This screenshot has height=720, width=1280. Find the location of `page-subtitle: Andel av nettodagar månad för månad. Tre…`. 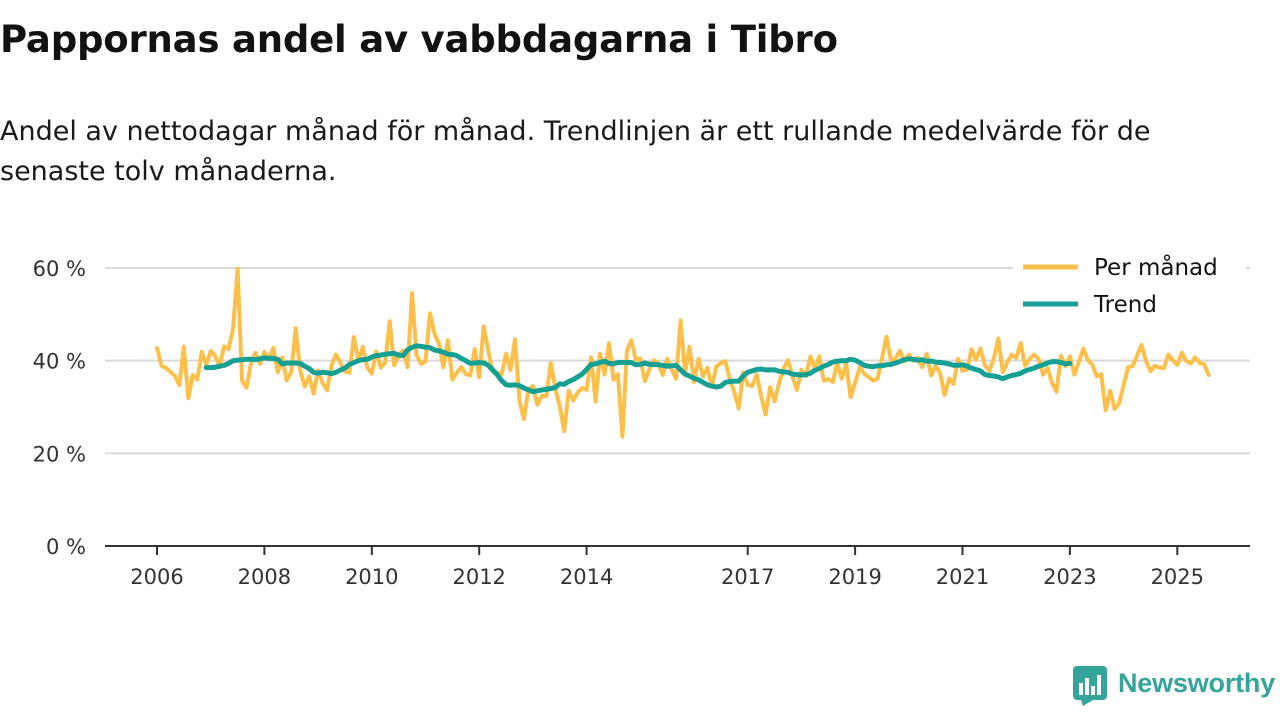

page-subtitle: Andel av nettodagar månad för månad. Tre… is located at coordinates (575, 151).